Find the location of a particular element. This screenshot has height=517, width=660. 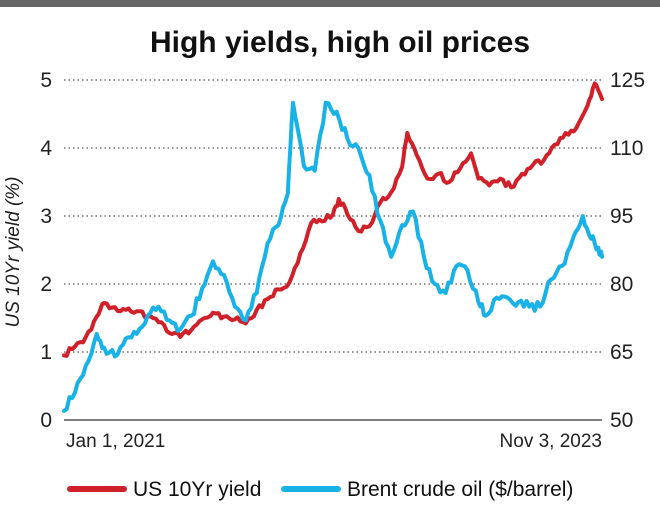

left-tick-label: 2 is located at coordinates (46, 284).